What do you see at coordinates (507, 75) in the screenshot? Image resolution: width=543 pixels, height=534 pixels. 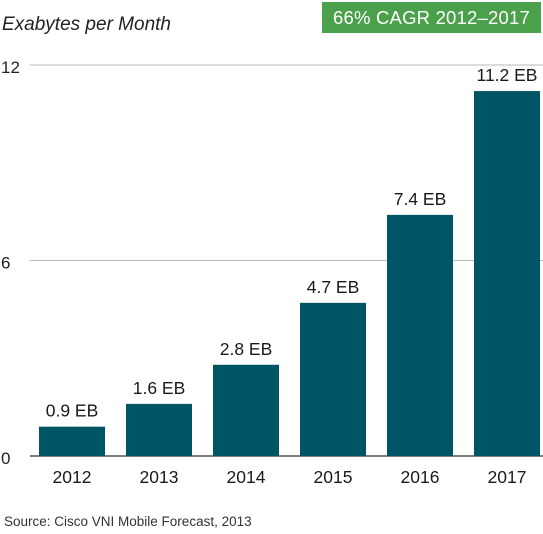 I see `data-label: 11.2 EB` at bounding box center [507, 75].